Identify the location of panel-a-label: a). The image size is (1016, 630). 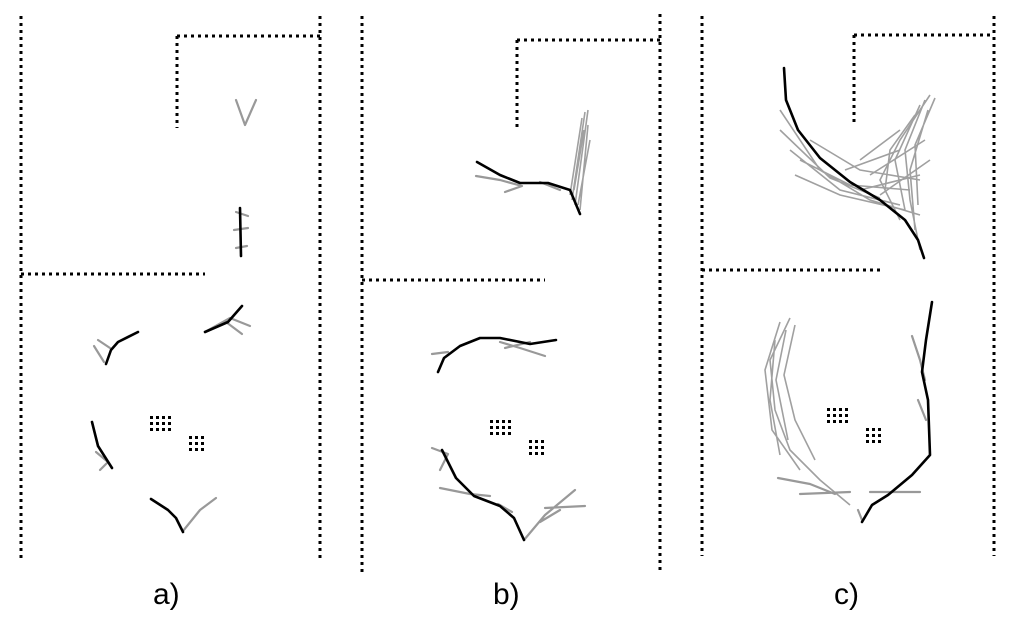
(166, 594).